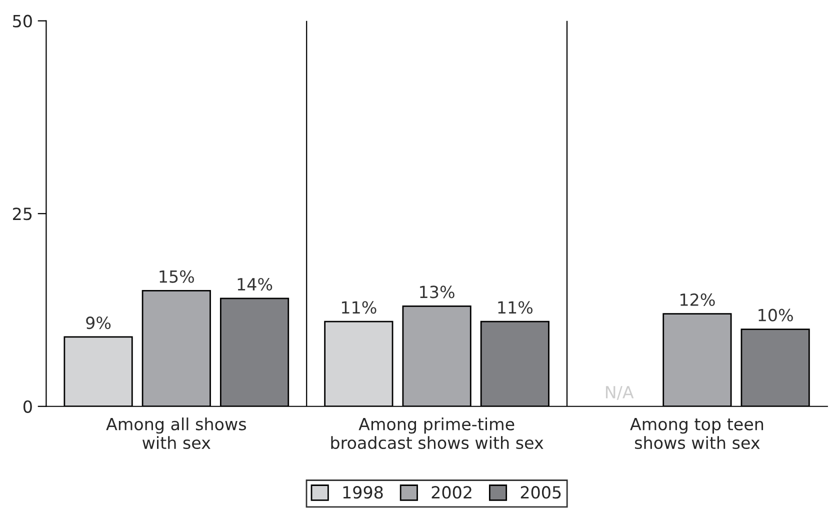 The width and height of the screenshot is (840, 521). Describe the element at coordinates (540, 492) in the screenshot. I see `legend-label: 2005` at that location.